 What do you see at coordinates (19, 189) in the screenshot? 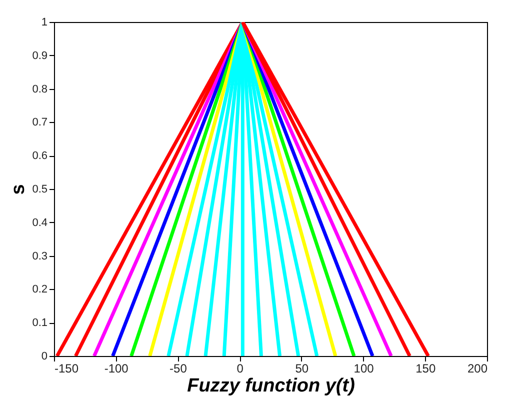
I see `y-axis-title: s` at bounding box center [19, 189].